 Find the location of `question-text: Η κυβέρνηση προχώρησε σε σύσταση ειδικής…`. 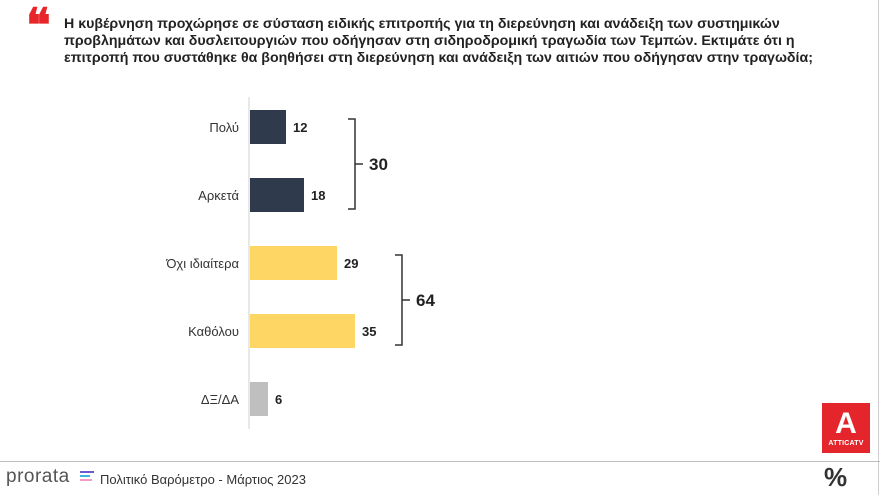

question-text: Η κυβέρνηση προχώρησε σε σύσταση ειδικής… is located at coordinates (438, 41).